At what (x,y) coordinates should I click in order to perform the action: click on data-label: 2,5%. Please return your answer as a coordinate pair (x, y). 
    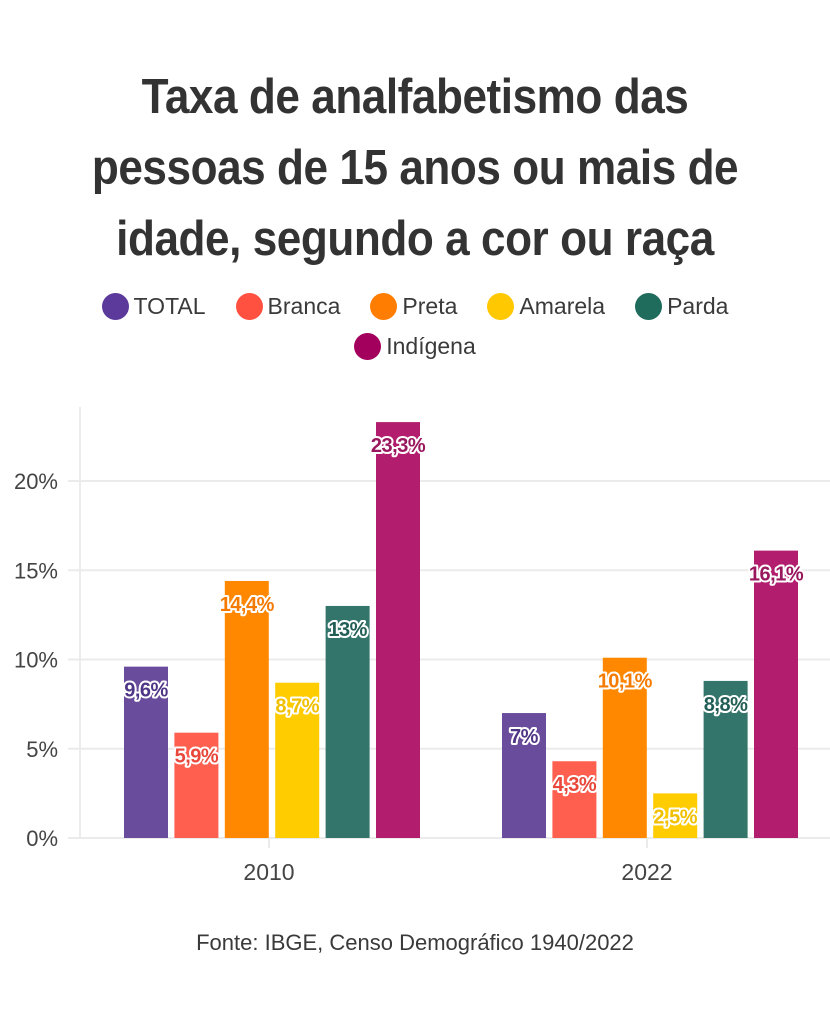
    Looking at the image, I should click on (675, 817).